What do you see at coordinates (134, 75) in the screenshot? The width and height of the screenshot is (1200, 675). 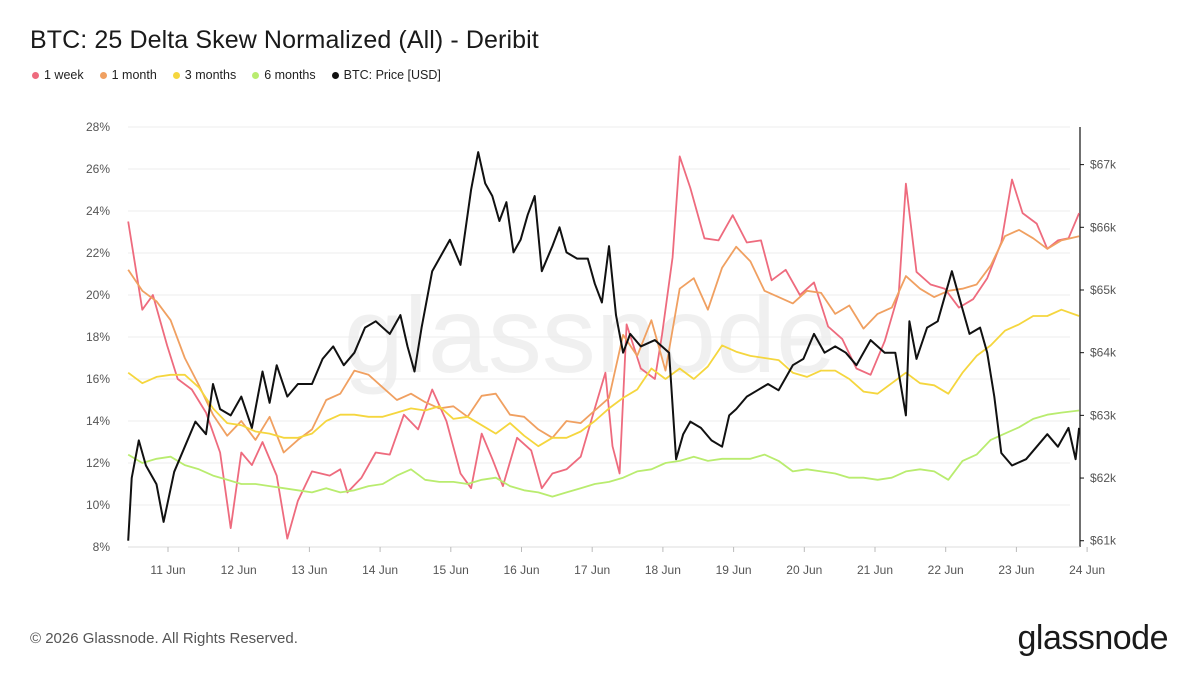 I see `legend-label: 1 month` at bounding box center [134, 75].